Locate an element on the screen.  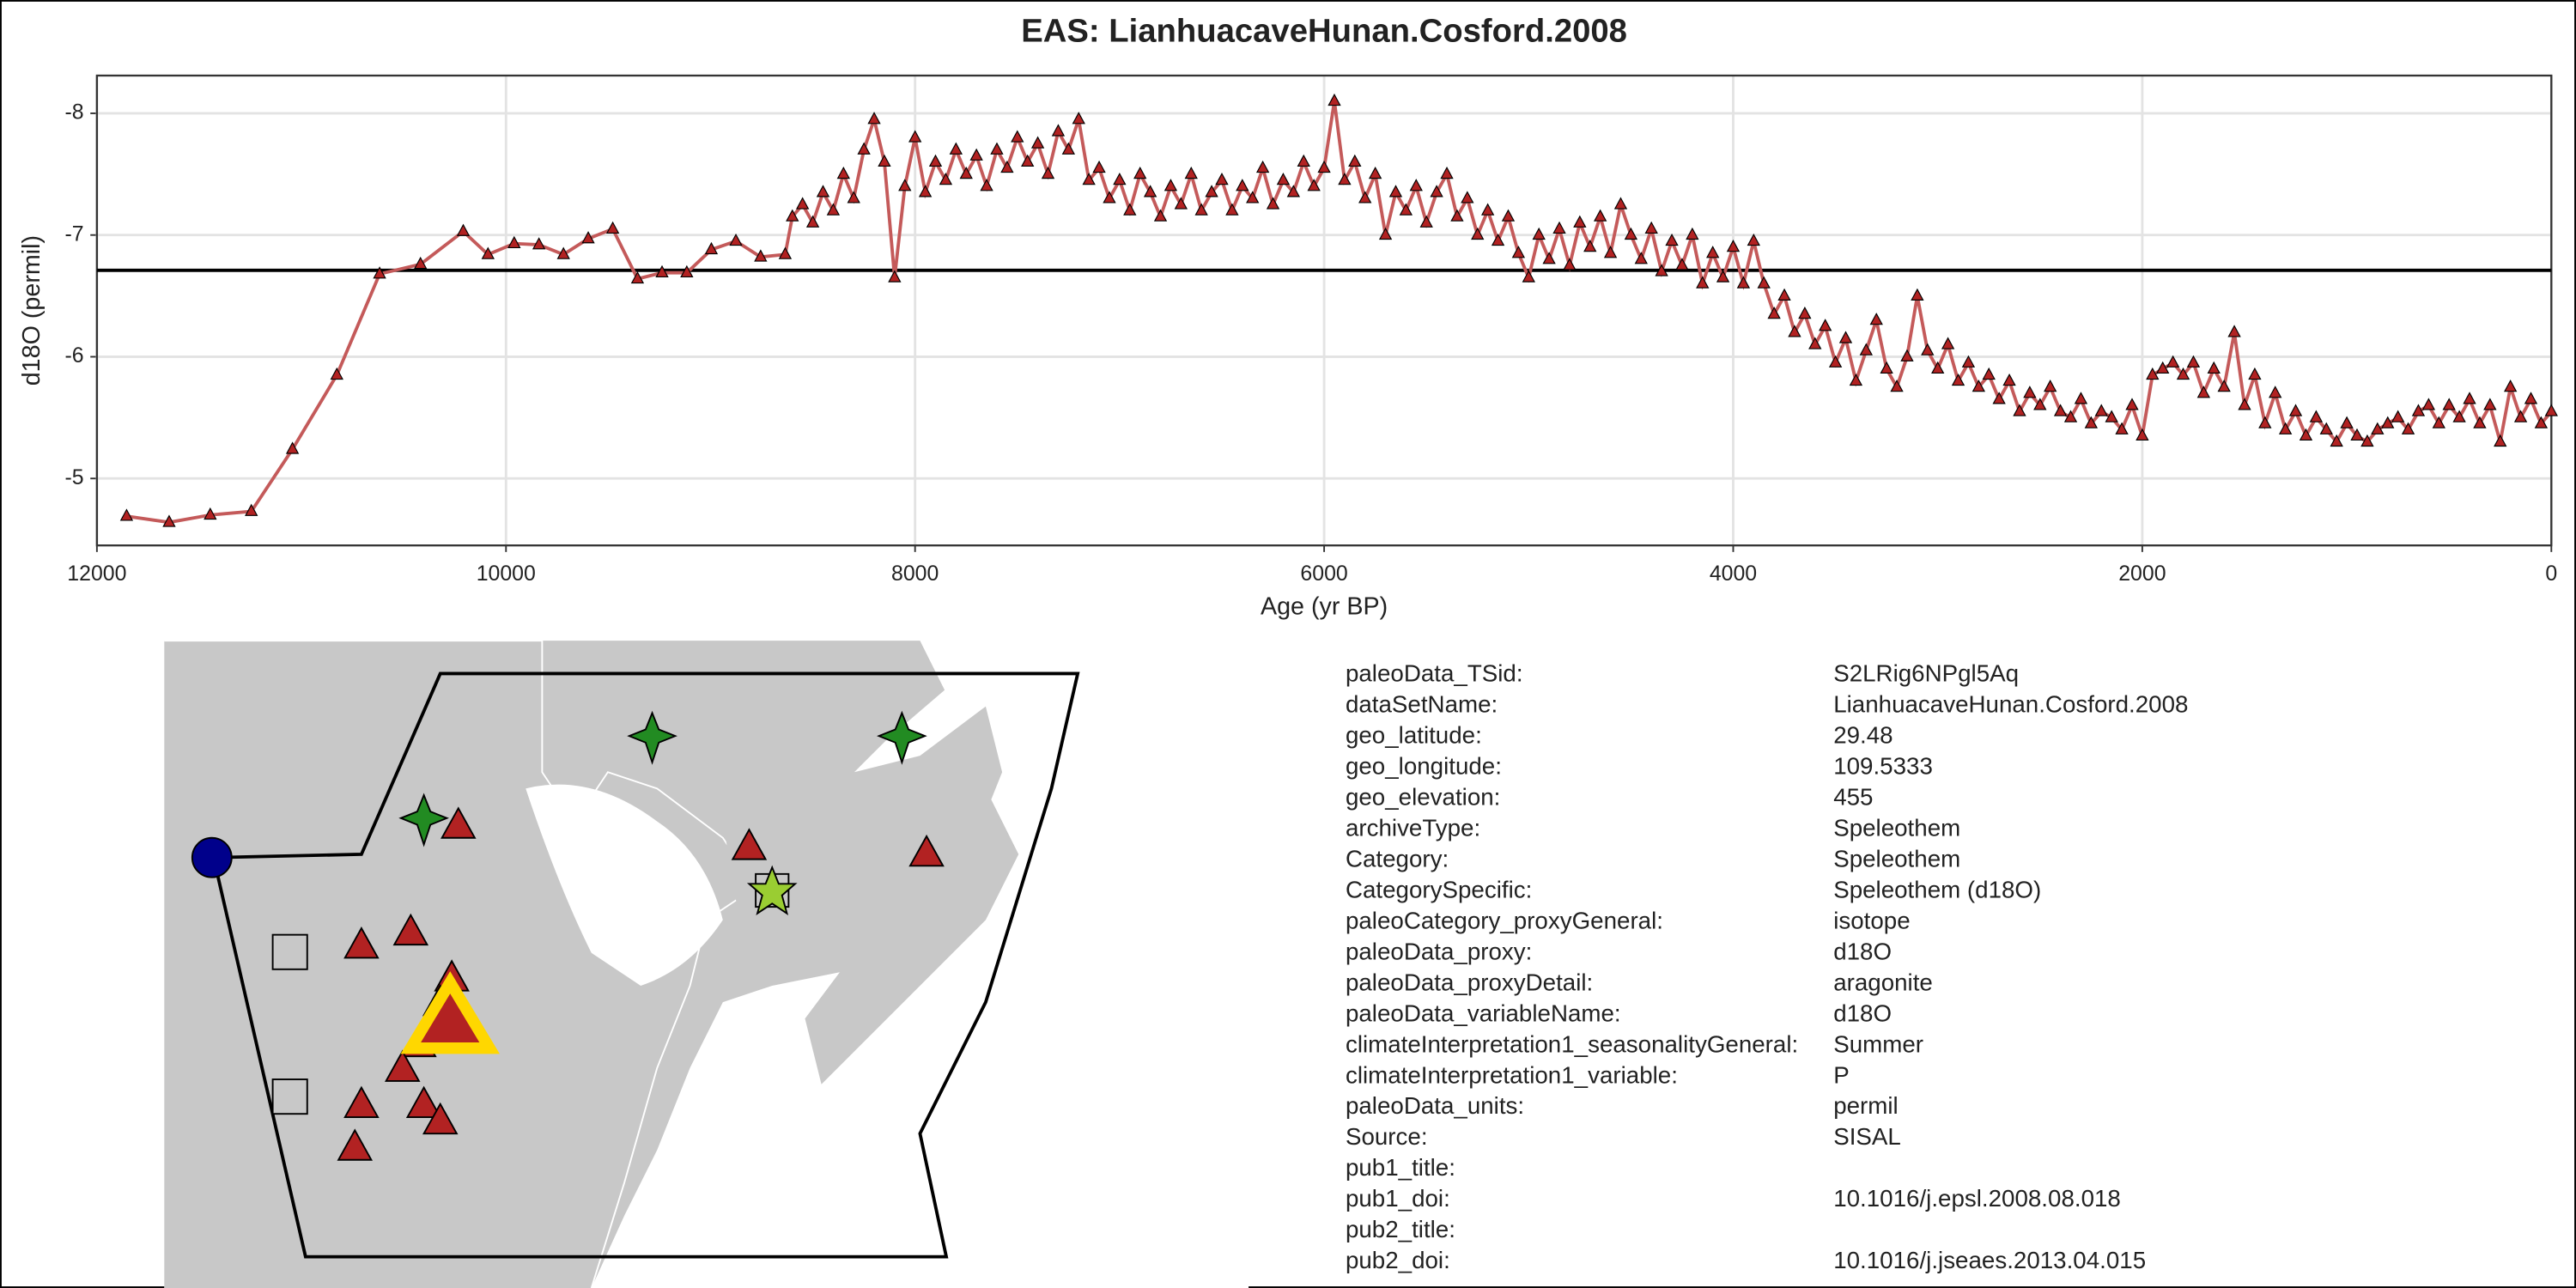
japan is located at coordinates (912, 936).